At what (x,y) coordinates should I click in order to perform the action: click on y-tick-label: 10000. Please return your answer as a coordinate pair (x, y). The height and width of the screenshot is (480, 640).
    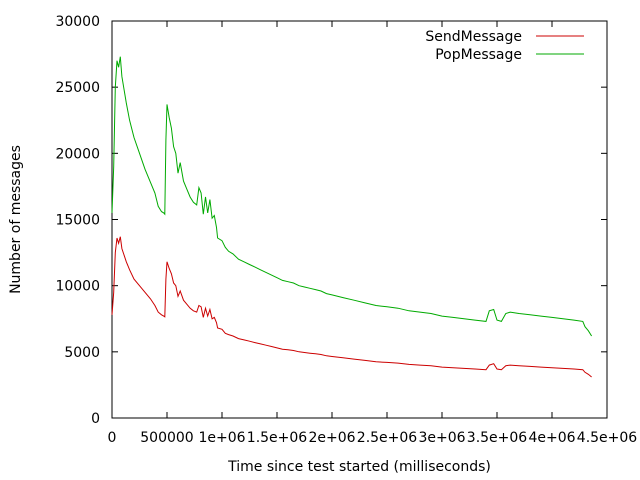
    Looking at the image, I should click on (77, 287).